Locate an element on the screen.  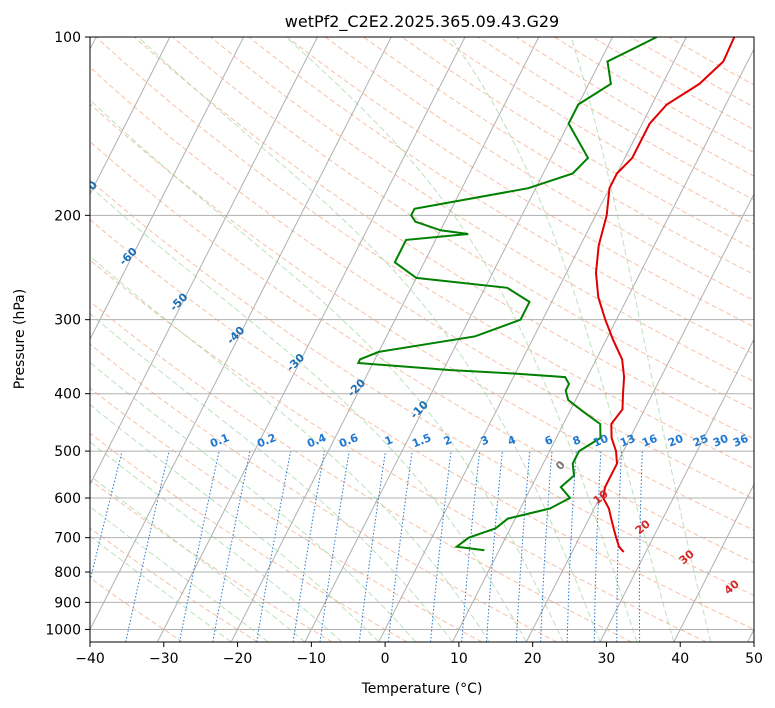
mixing-ratio-label: 10 is located at coordinates (600, 441).